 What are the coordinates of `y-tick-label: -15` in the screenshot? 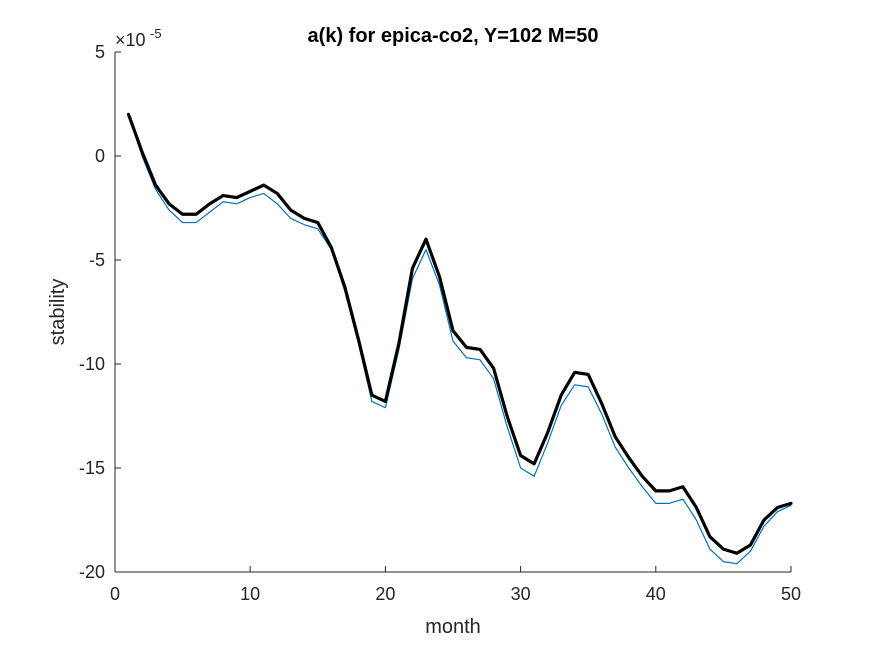 It's located at (92, 468).